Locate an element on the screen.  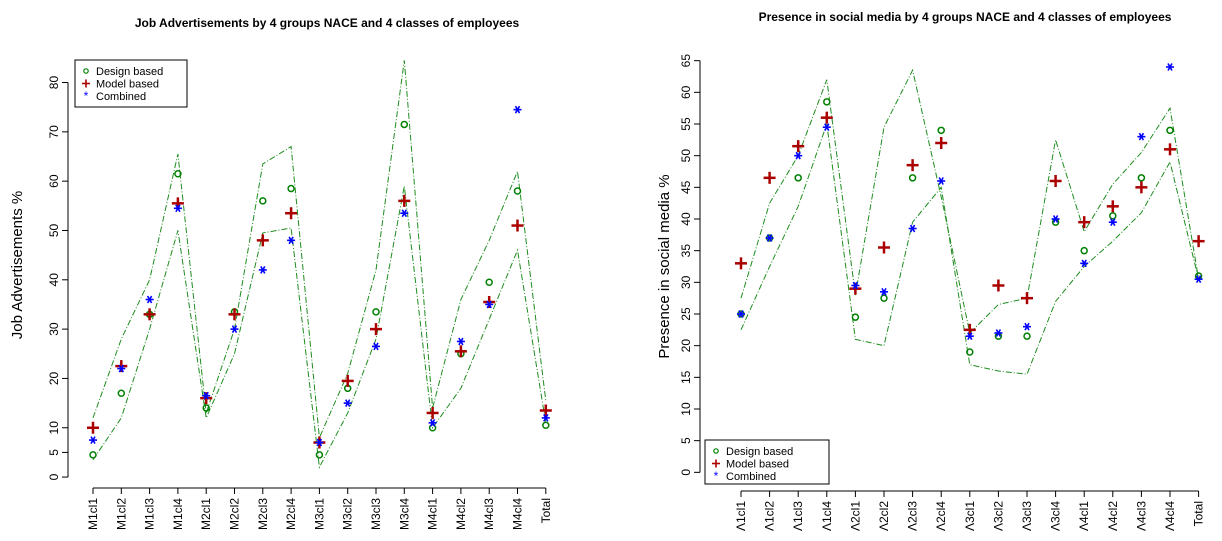
legend-marker: * is located at coordinates (716, 476).